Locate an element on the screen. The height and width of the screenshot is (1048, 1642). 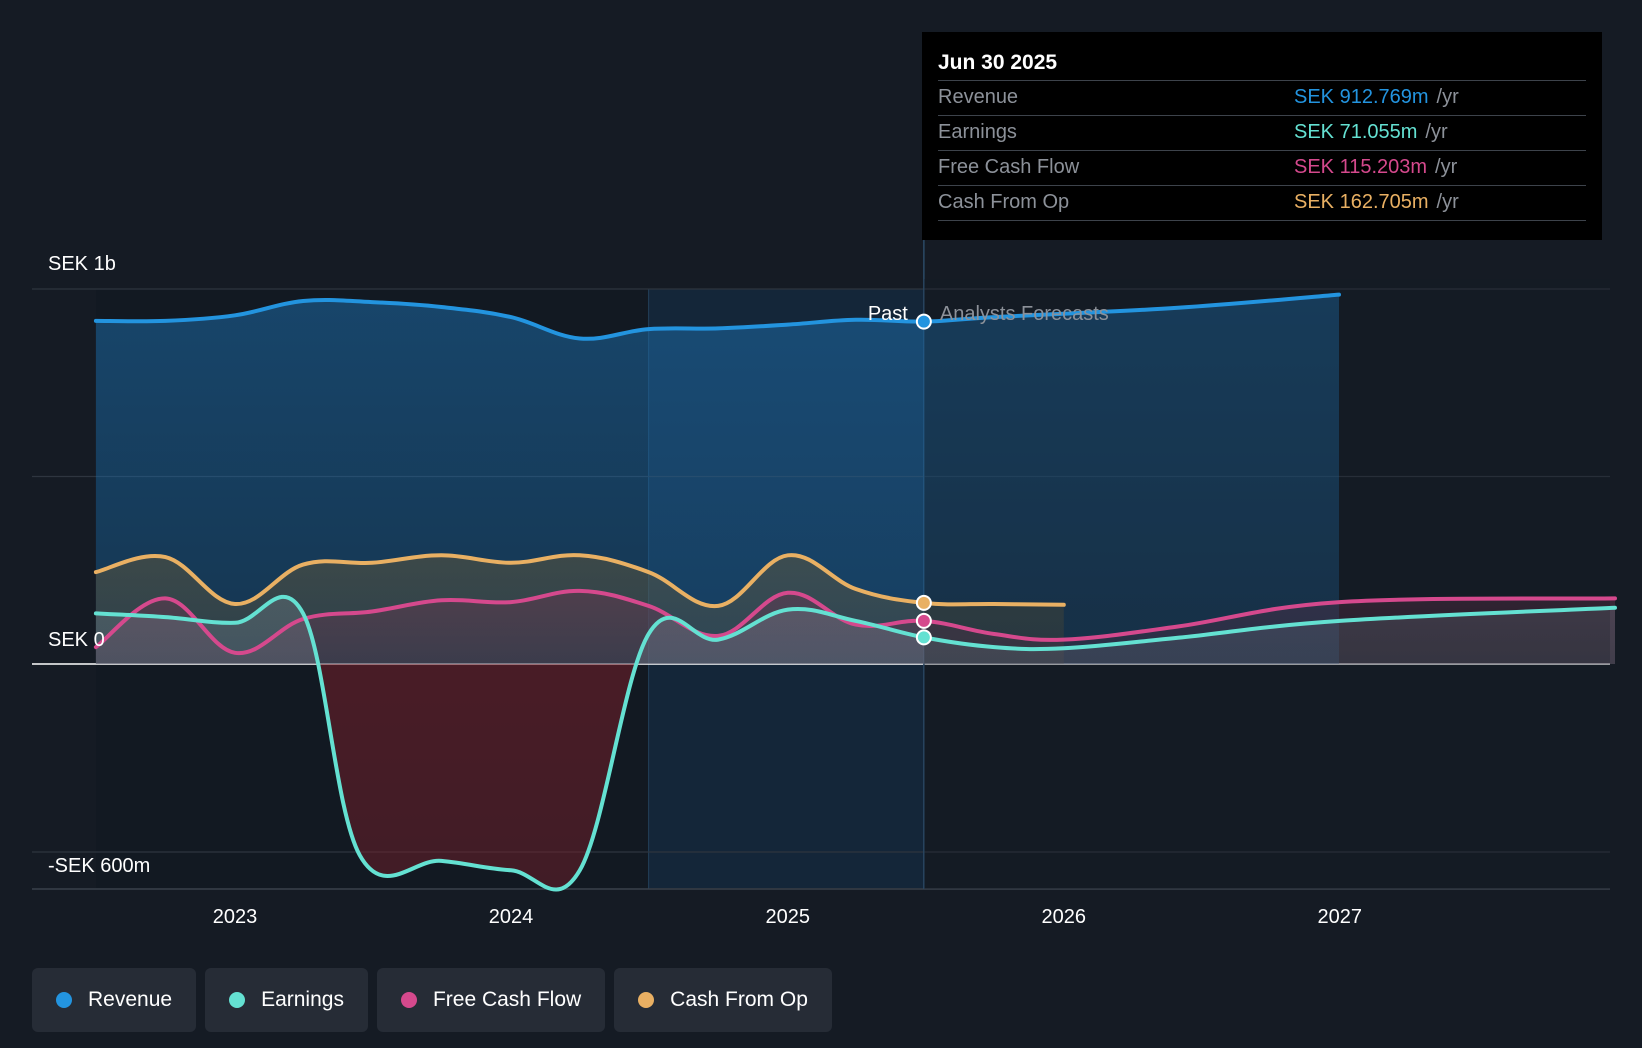
tooltip-label: Cash From Op is located at coordinates (1004, 202).